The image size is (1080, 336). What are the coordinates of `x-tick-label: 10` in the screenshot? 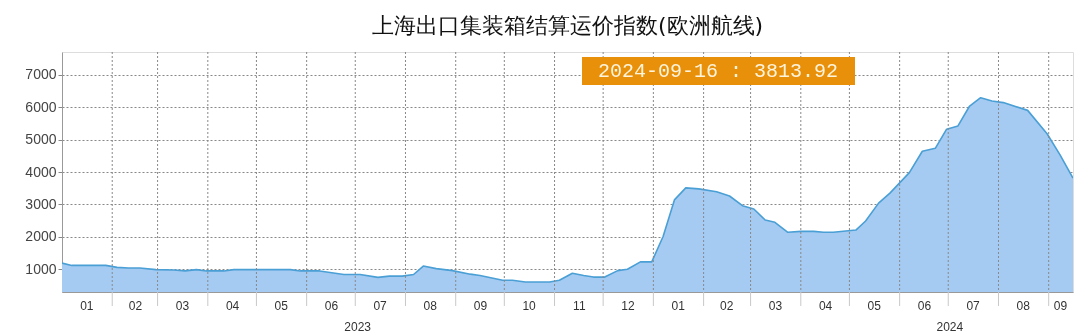 It's located at (529, 305).